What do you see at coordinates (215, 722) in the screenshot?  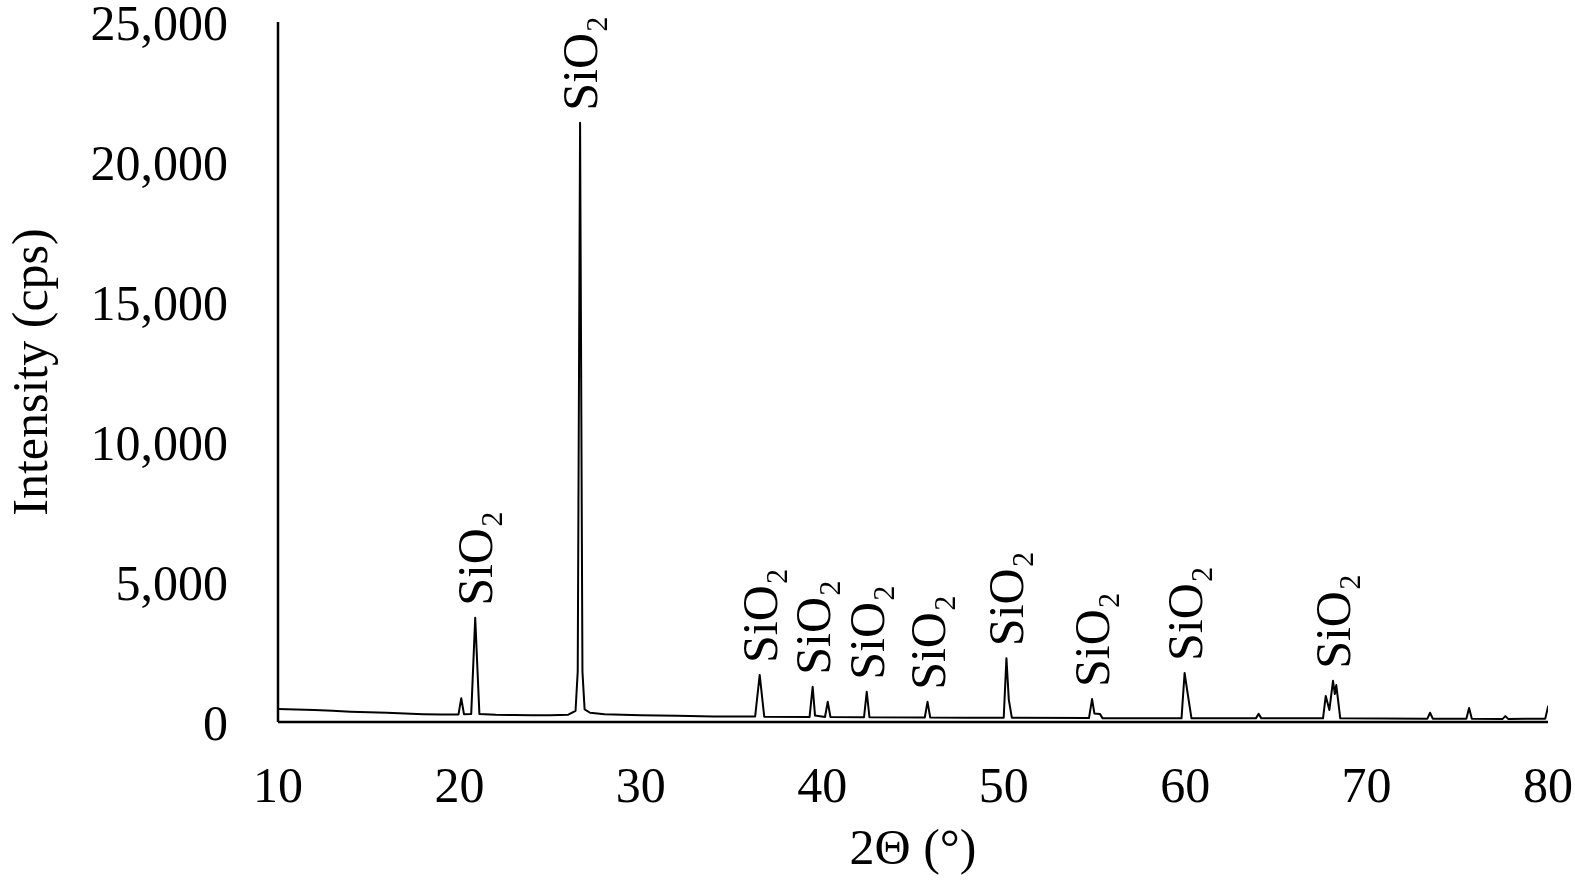 I see `y-tick-label: 0` at bounding box center [215, 722].